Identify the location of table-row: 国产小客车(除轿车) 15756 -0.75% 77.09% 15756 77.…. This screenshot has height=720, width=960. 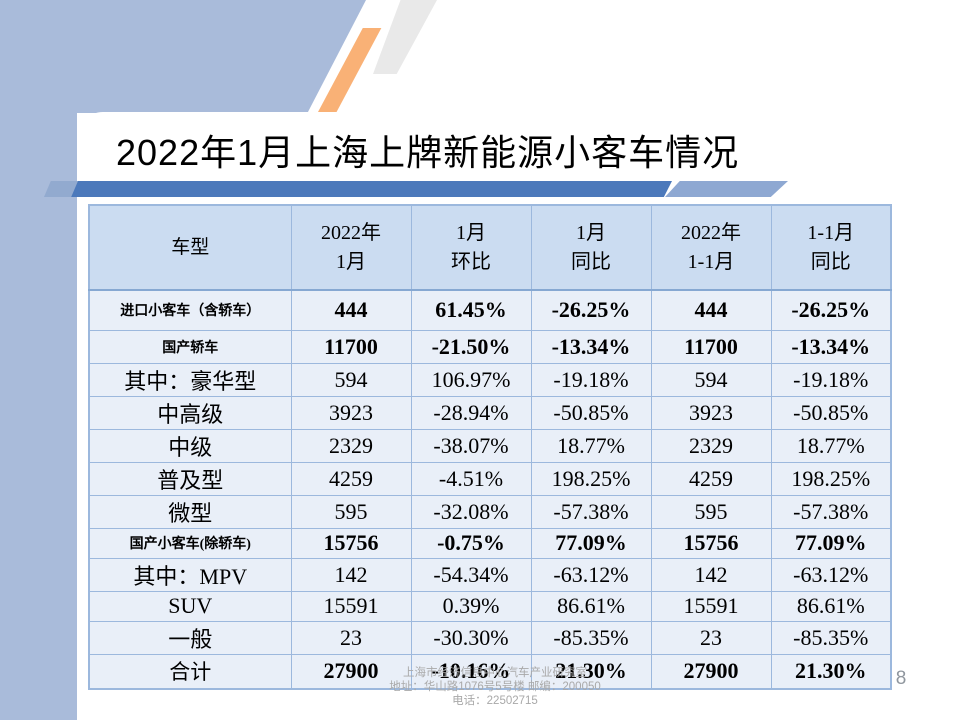
(490, 543).